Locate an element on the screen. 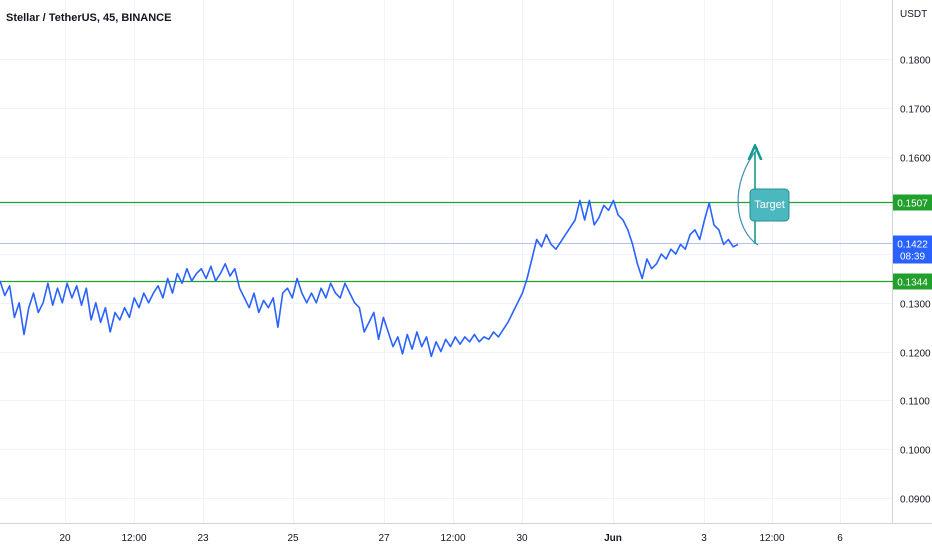 The image size is (932, 550). target-label: Target is located at coordinates (769, 205).